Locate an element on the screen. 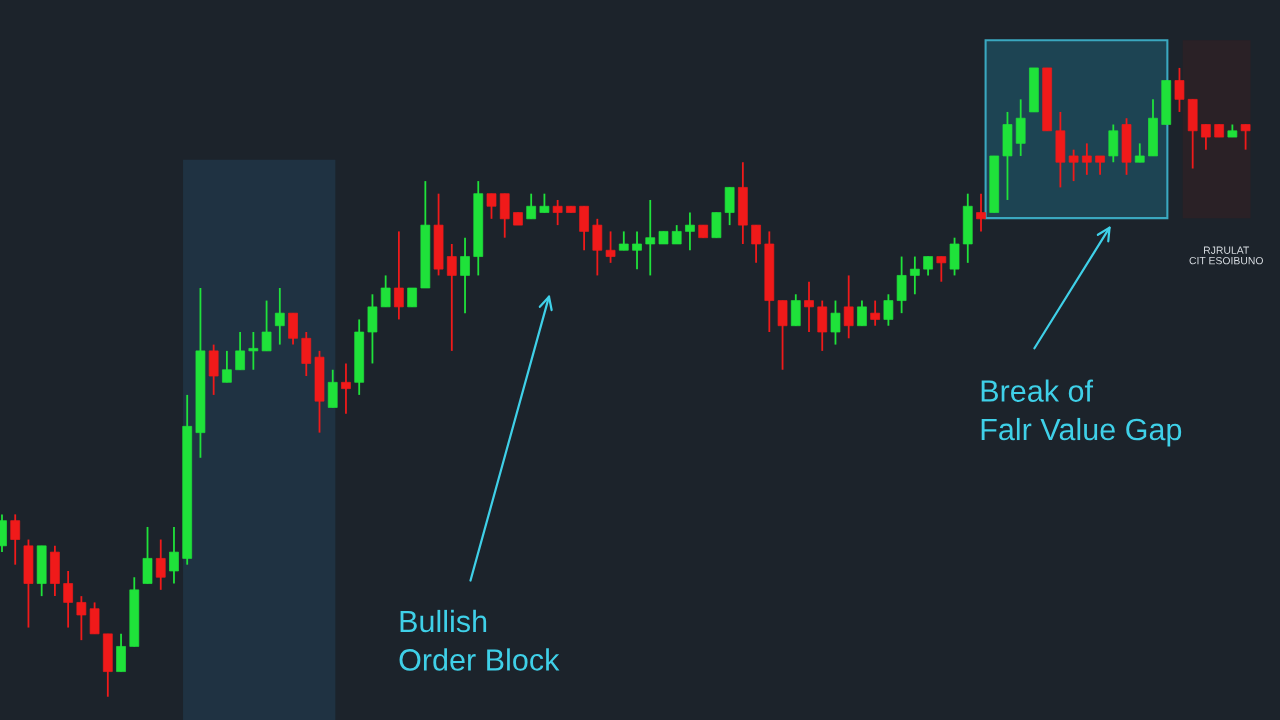  annotation: Break of Falr Value Gap is located at coordinates (1081, 413).